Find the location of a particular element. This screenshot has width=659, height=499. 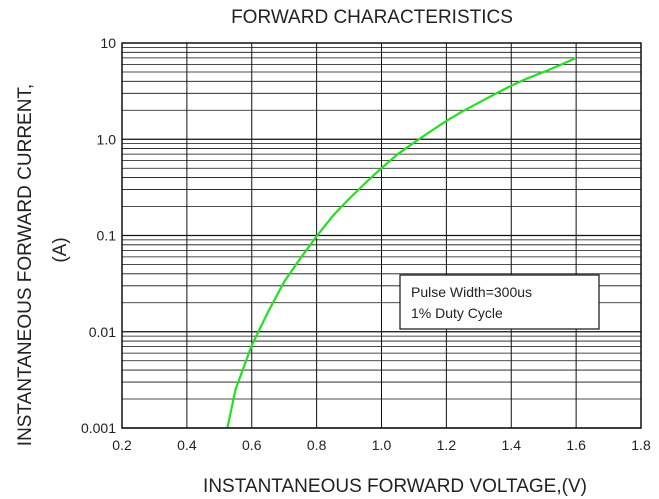

x-tick-label: 1.8 is located at coordinates (641, 445).